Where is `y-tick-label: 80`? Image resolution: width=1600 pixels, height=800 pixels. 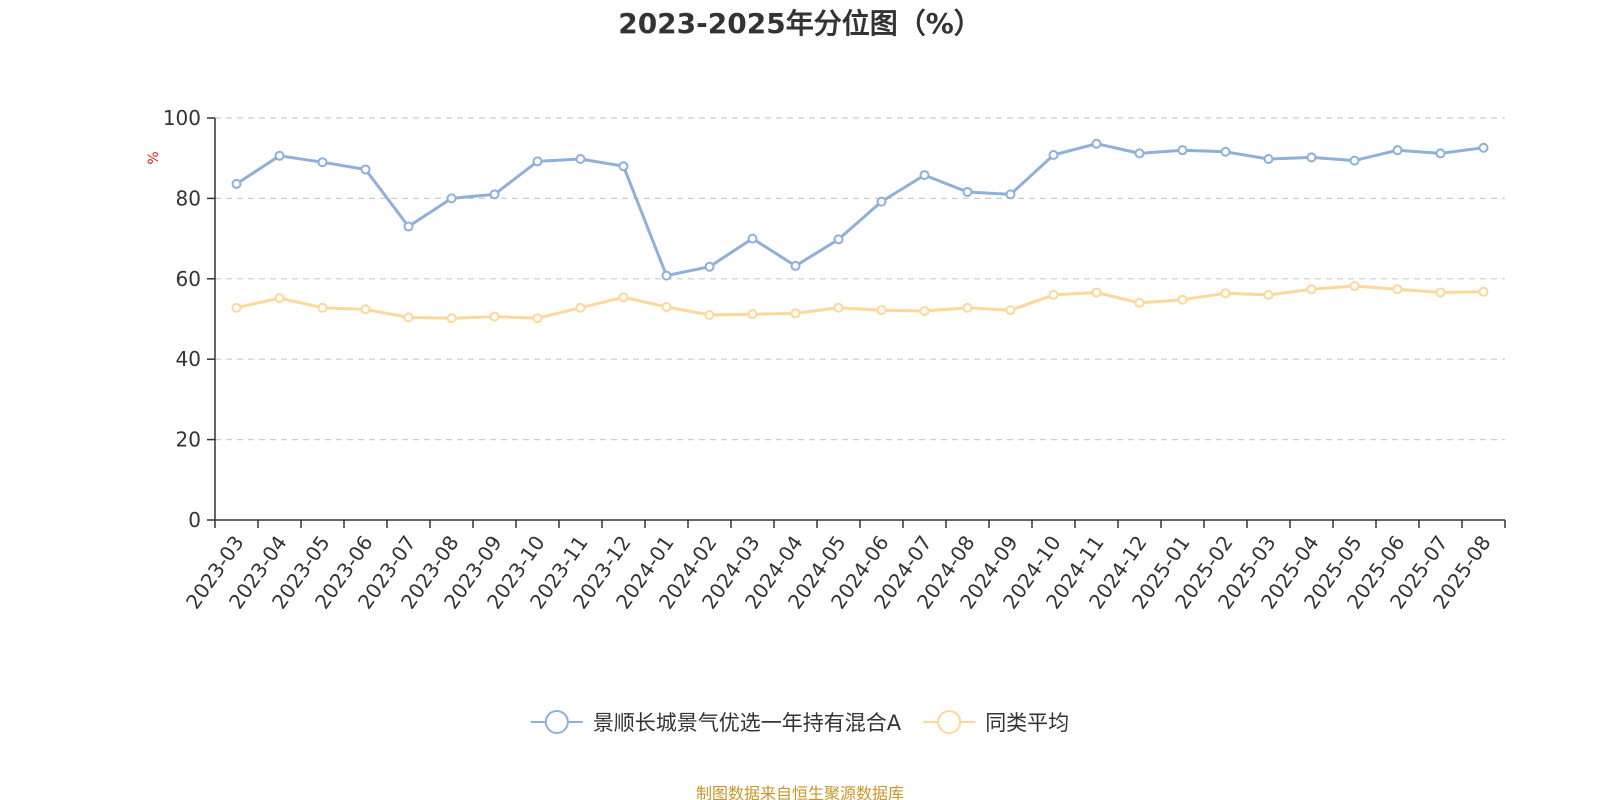
y-tick-label: 80 is located at coordinates (188, 198).